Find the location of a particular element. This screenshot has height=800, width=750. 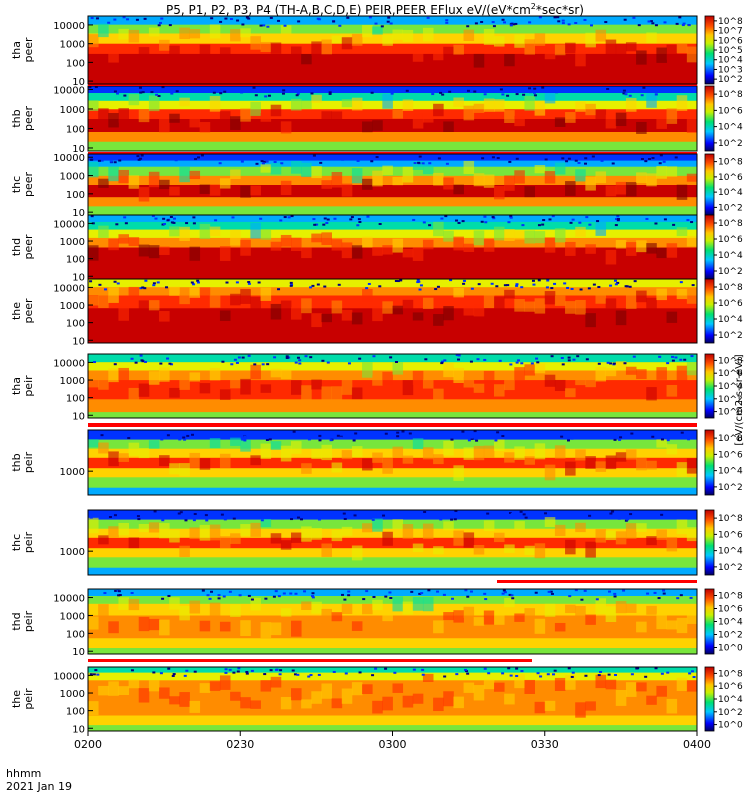

panel-ylabel: peir is located at coordinates (28, 621).